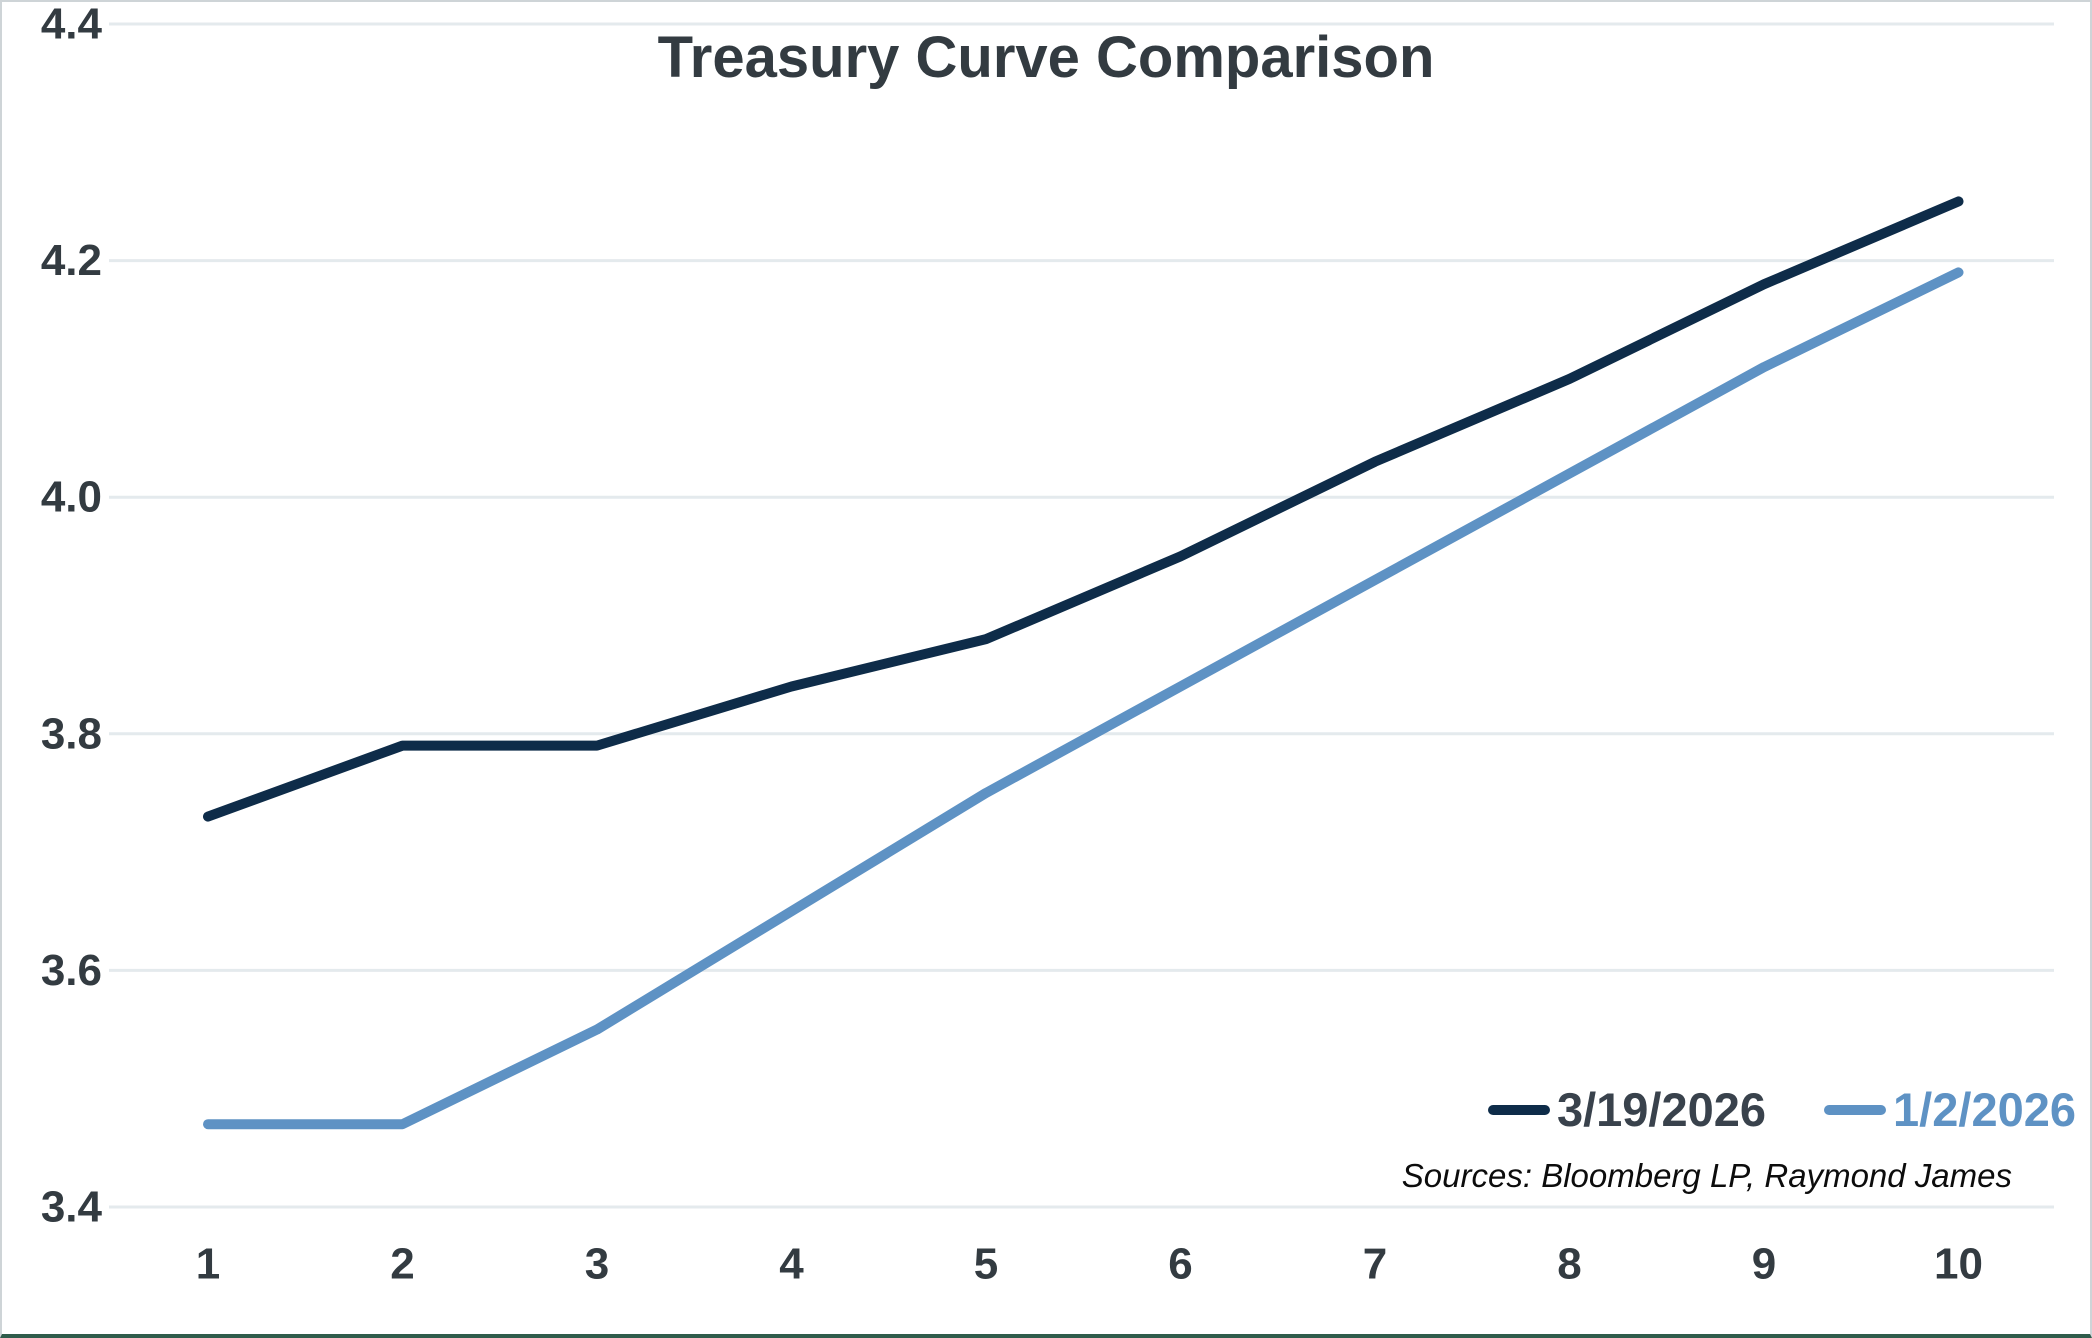 The image size is (2092, 1338). Describe the element at coordinates (402, 1264) in the screenshot. I see `x-axis-tick-label: 2` at that location.